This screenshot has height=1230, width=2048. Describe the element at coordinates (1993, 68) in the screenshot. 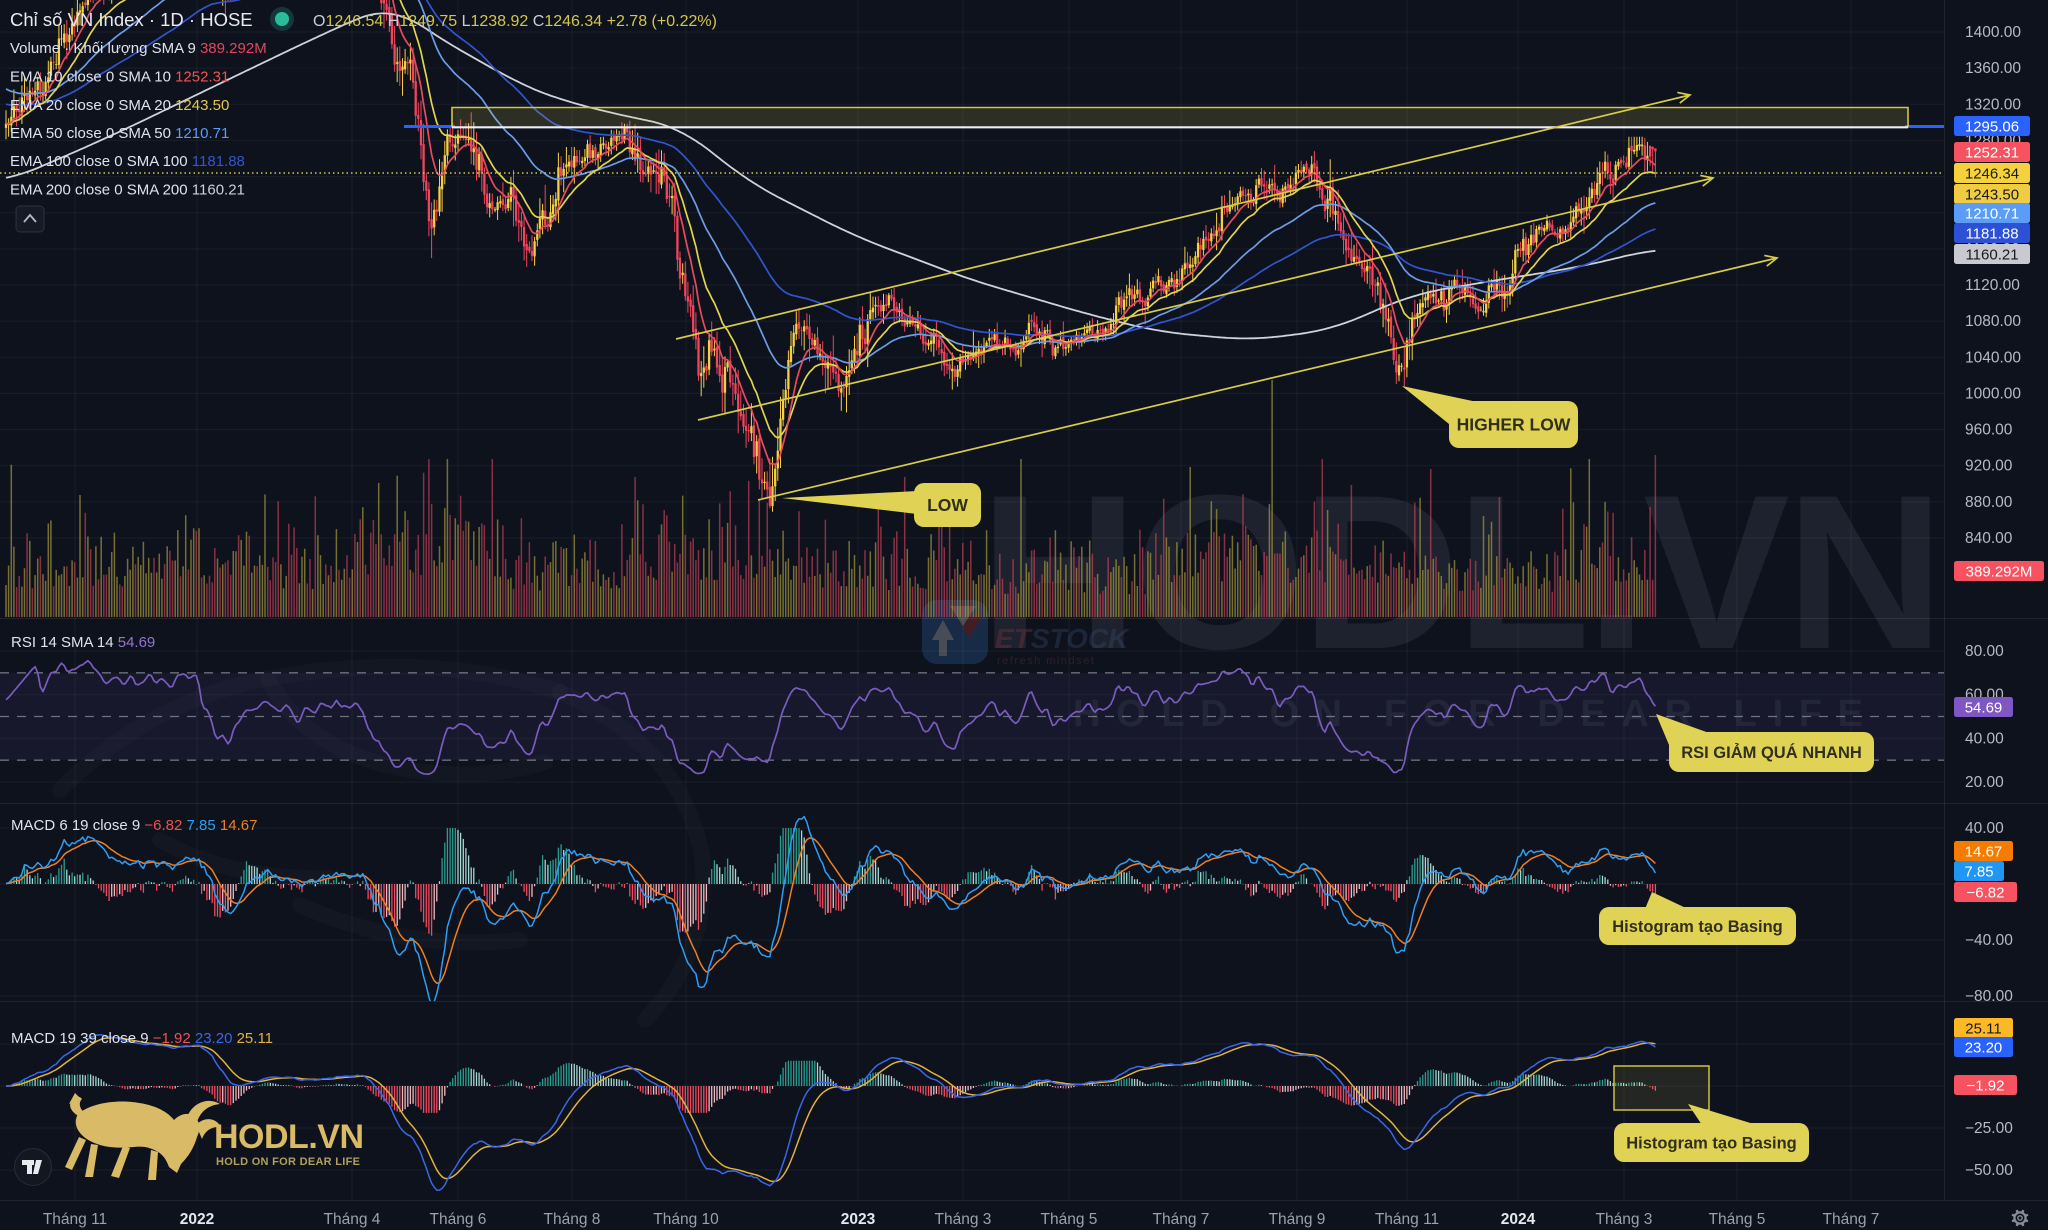

I see `svg-text: 1360.00` at that location.